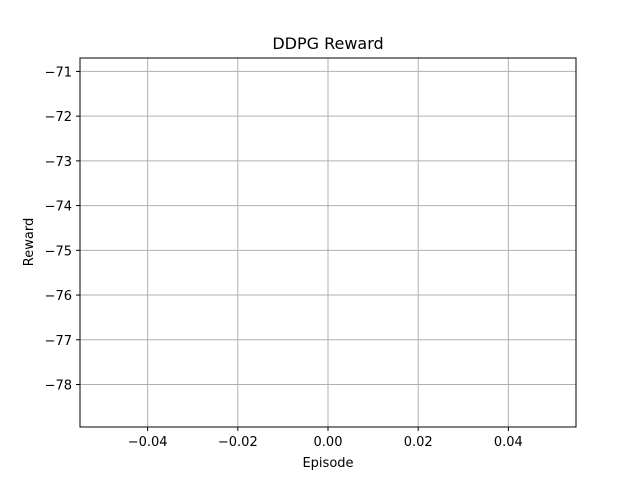  What do you see at coordinates (327, 463) in the screenshot?
I see `x-axis-label: Episode` at bounding box center [327, 463].